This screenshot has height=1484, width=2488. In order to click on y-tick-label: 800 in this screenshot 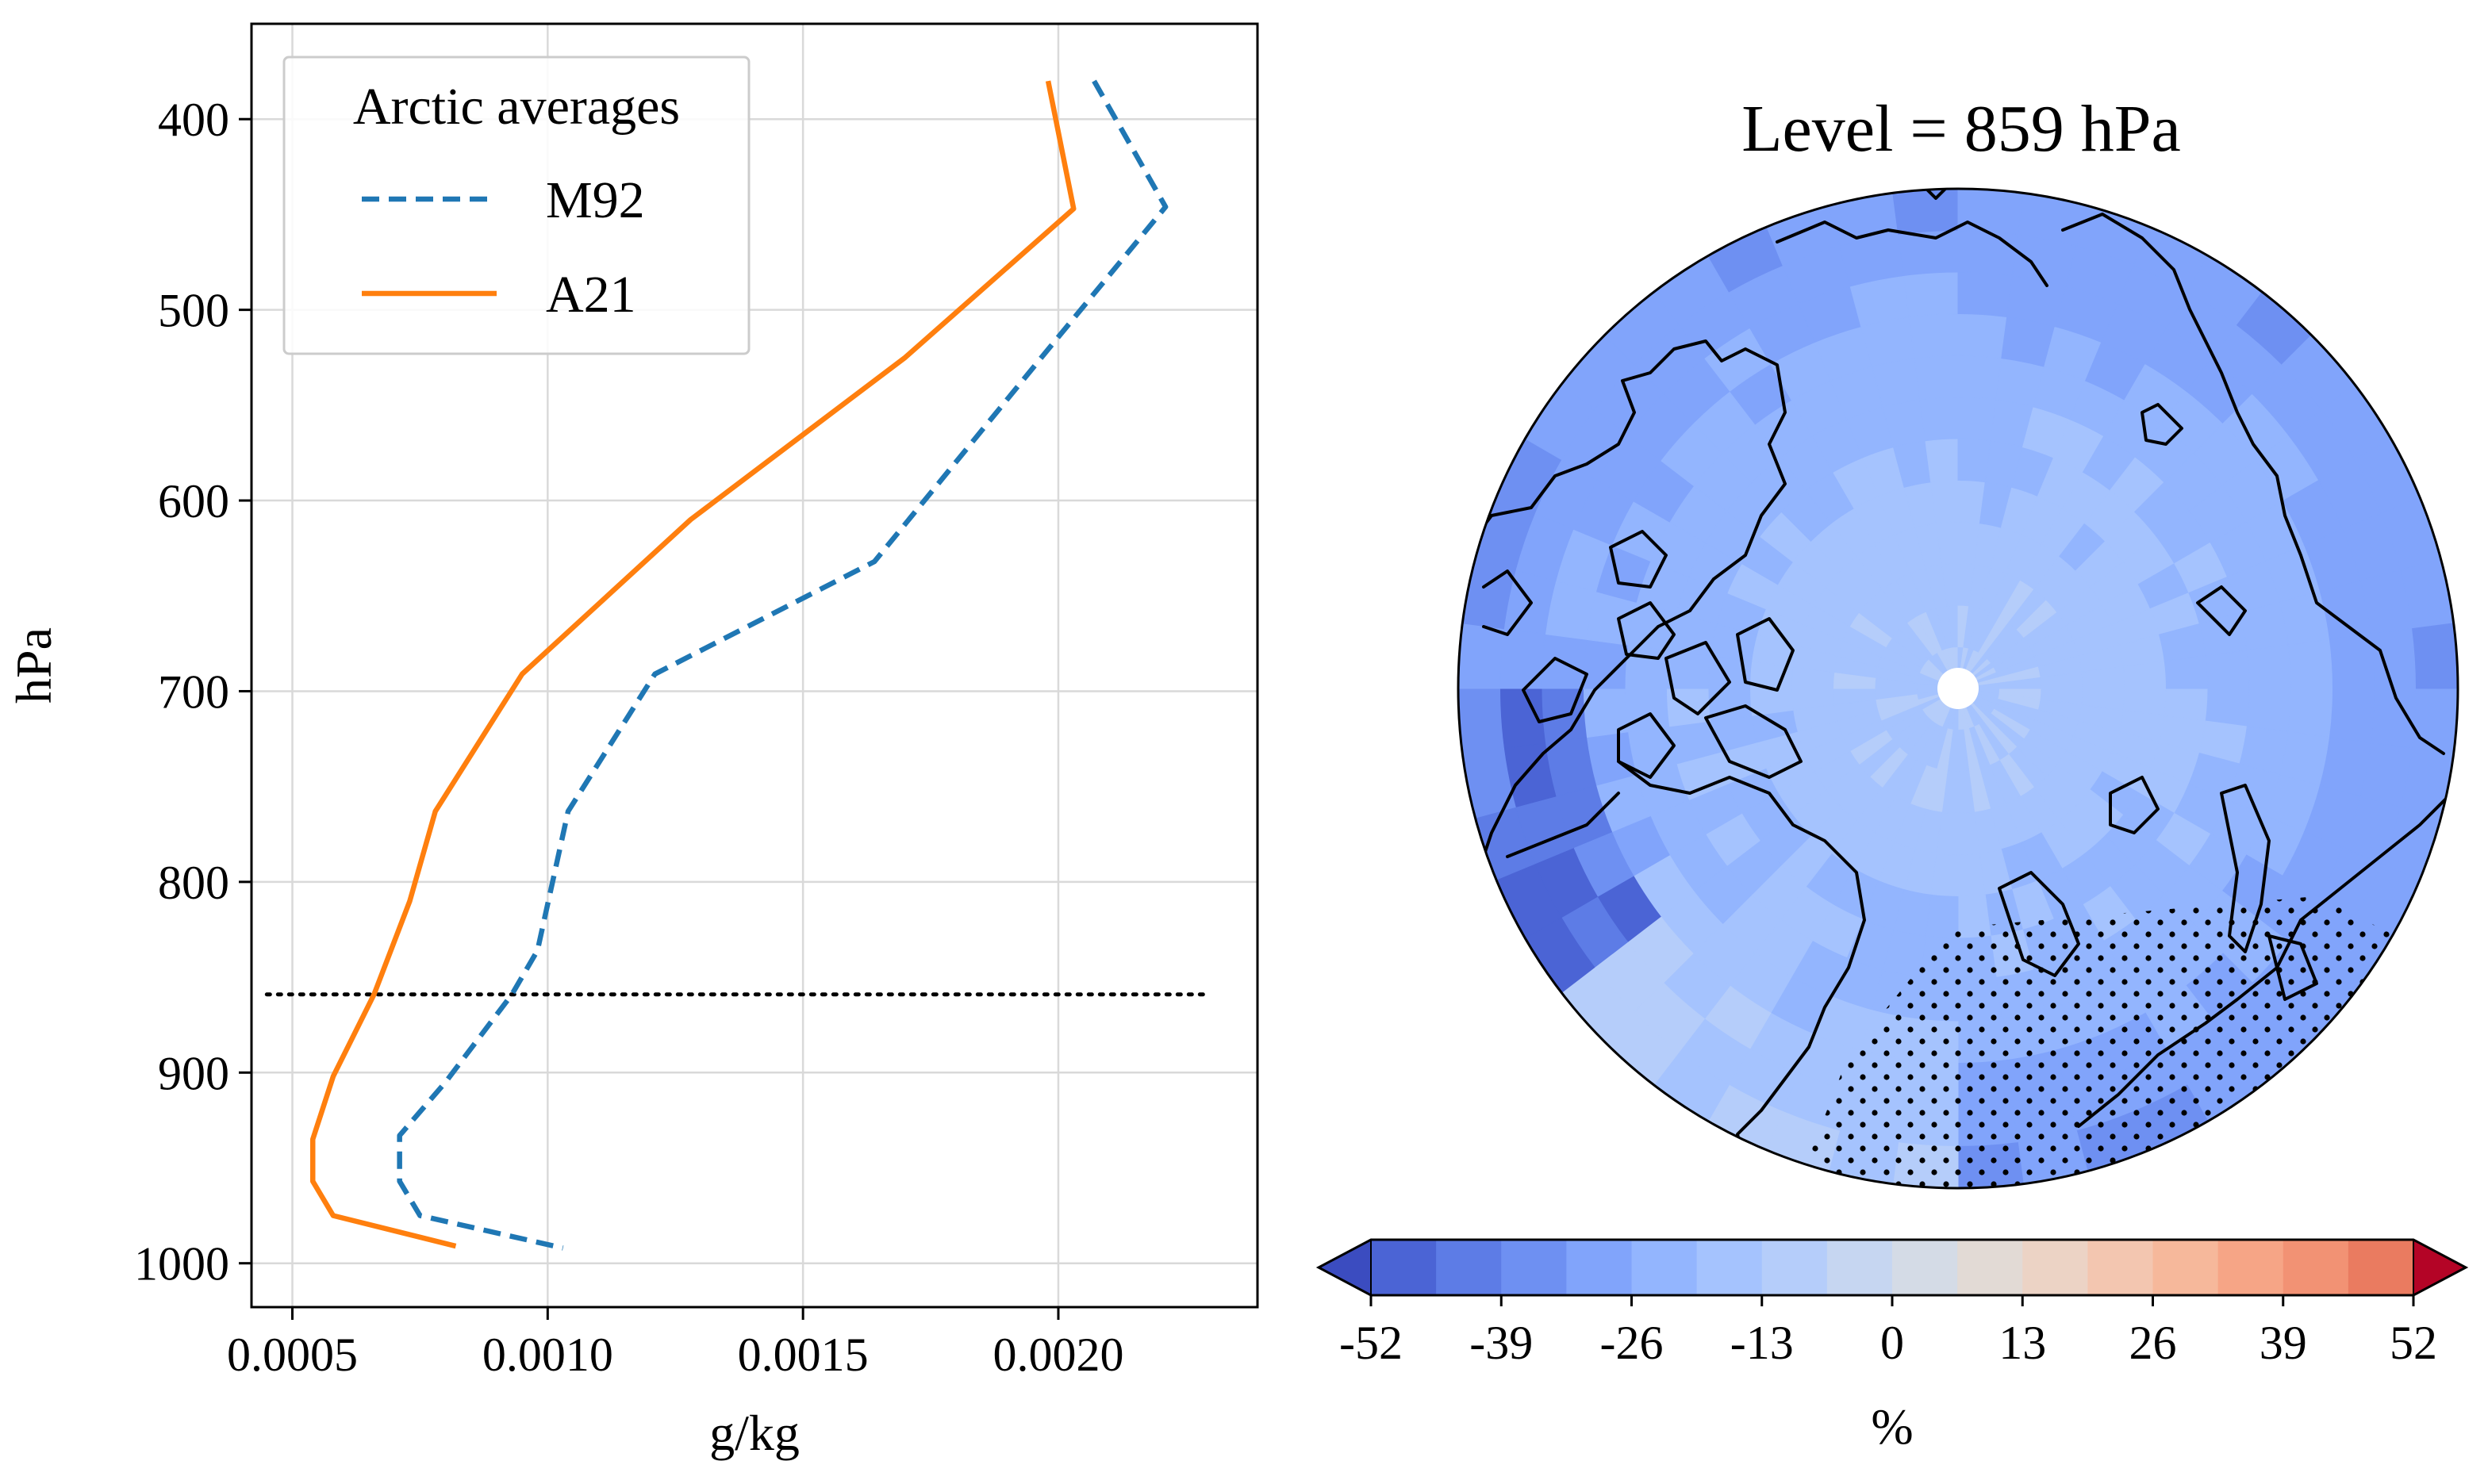, I will do `click(193, 883)`.